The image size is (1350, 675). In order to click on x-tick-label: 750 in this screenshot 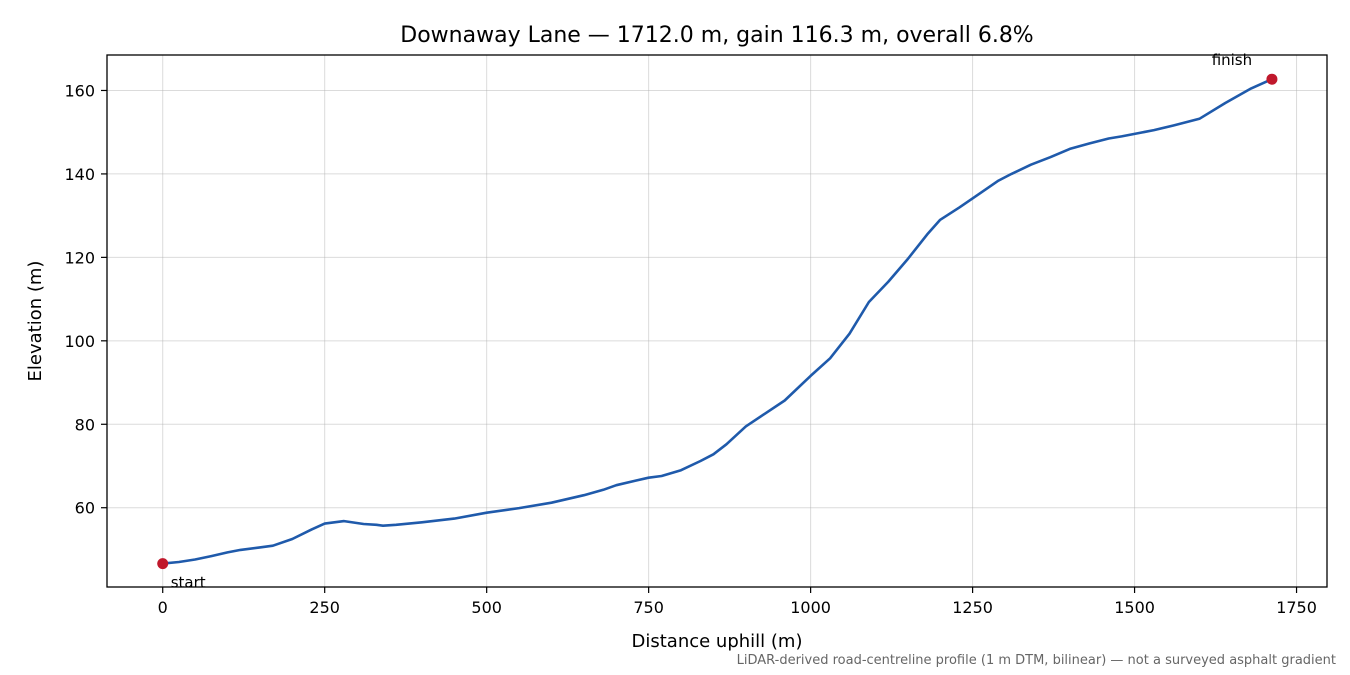, I will do `click(648, 607)`.